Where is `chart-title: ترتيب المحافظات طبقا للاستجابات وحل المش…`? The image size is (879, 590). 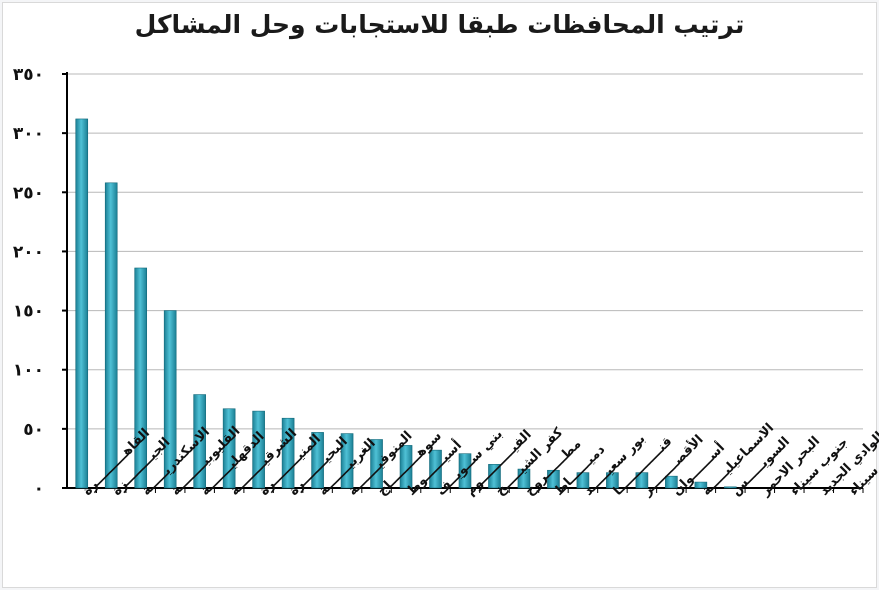 chart-title: ترتيب المحافظات طبقا للاستجابات وحل المش… is located at coordinates (439, 24).